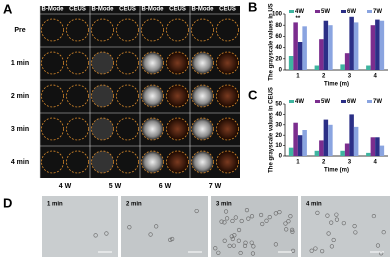 This screenshot has height=259, width=392. Describe the element at coordinates (278, 146) in the screenshot. I see `y-tick-label: 10` at that location.